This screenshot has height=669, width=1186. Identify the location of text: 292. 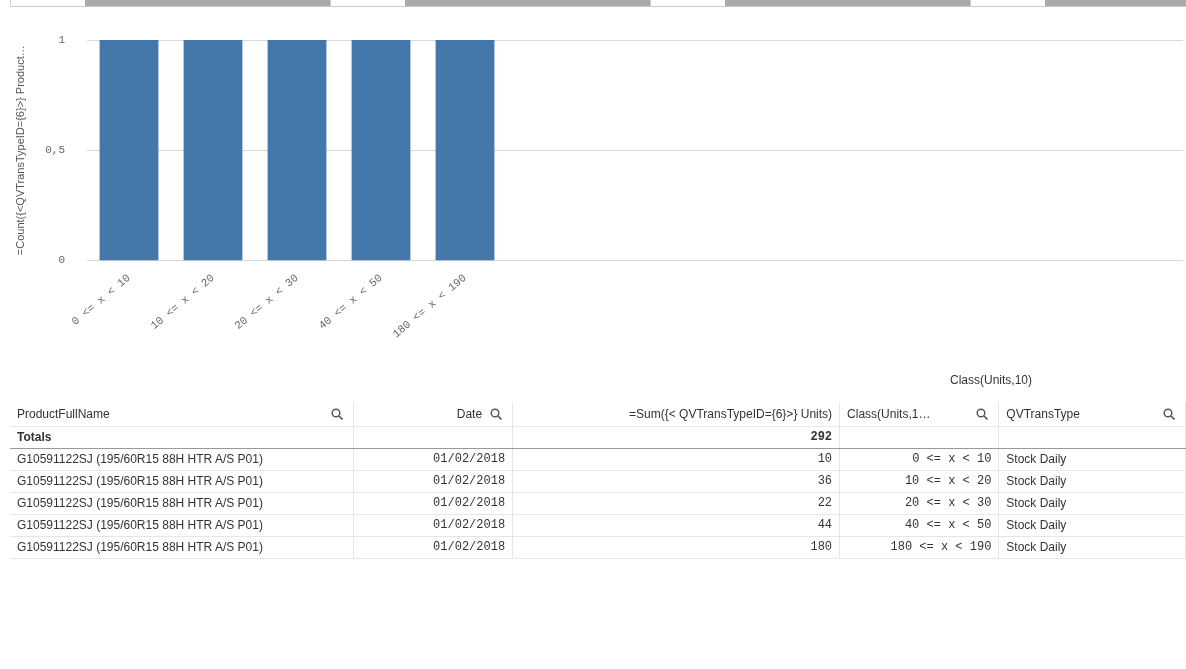
(676, 437).